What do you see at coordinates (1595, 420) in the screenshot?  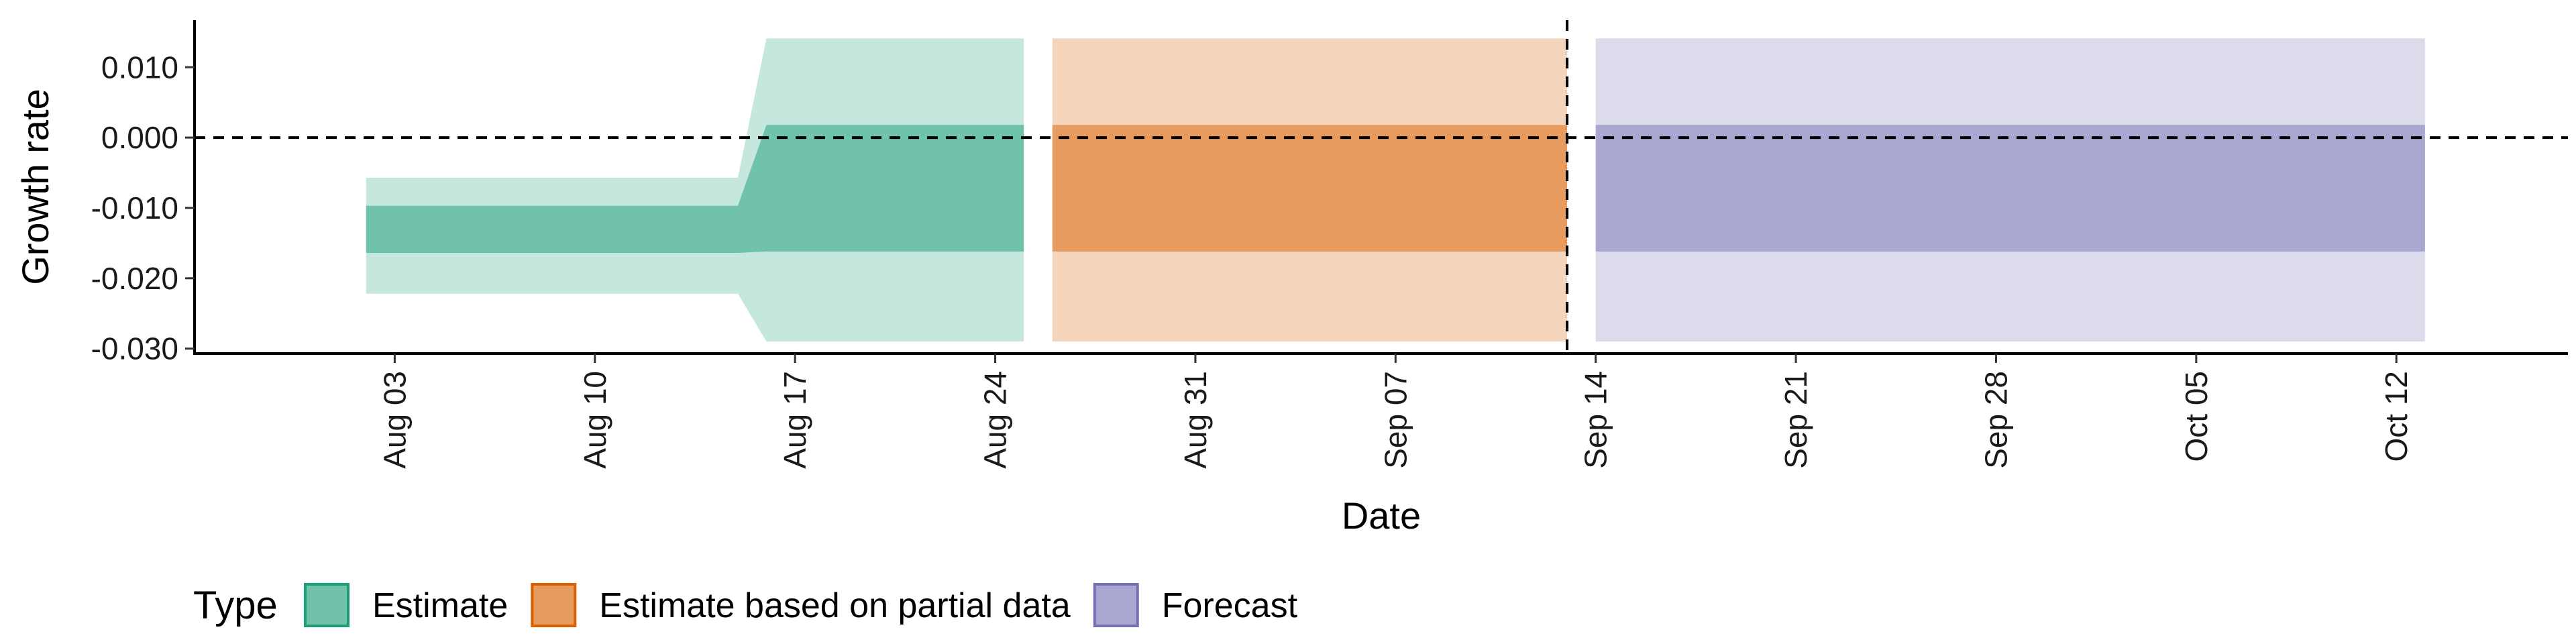 I see `x-tick-label: Sep 14` at bounding box center [1595, 420].